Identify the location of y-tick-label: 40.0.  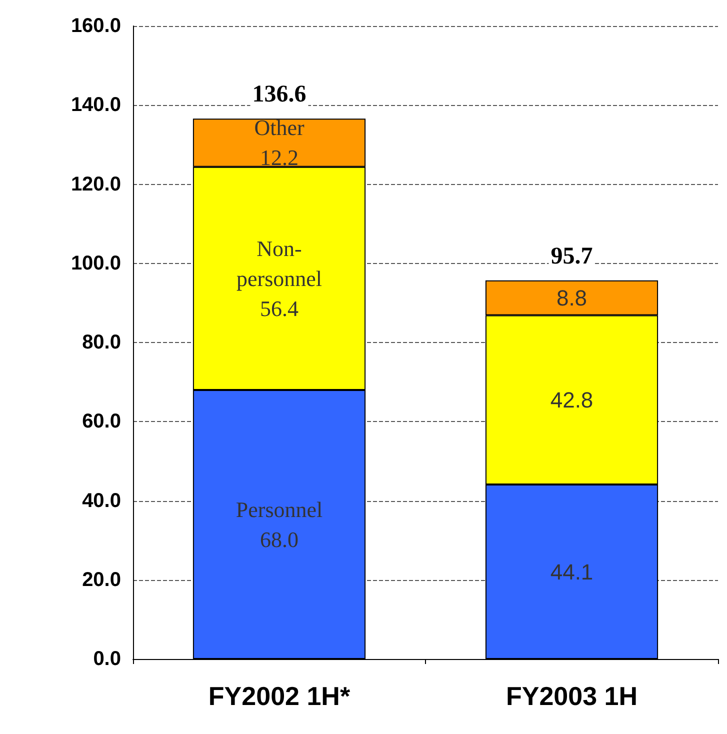
(101, 501).